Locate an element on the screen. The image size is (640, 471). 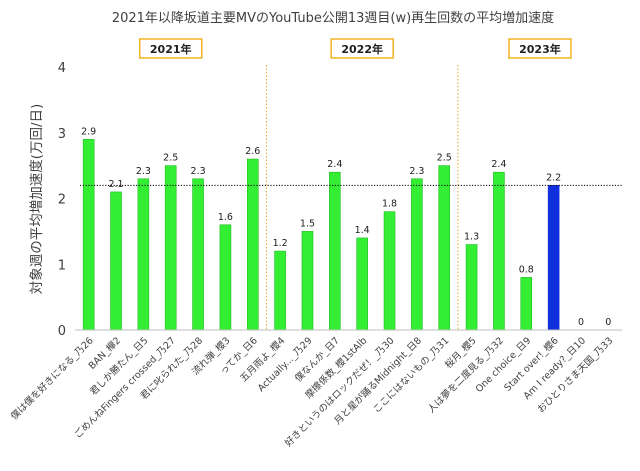
x-tick-label: 僕は僕を好きになる_乃26 is located at coordinates (52, 379).